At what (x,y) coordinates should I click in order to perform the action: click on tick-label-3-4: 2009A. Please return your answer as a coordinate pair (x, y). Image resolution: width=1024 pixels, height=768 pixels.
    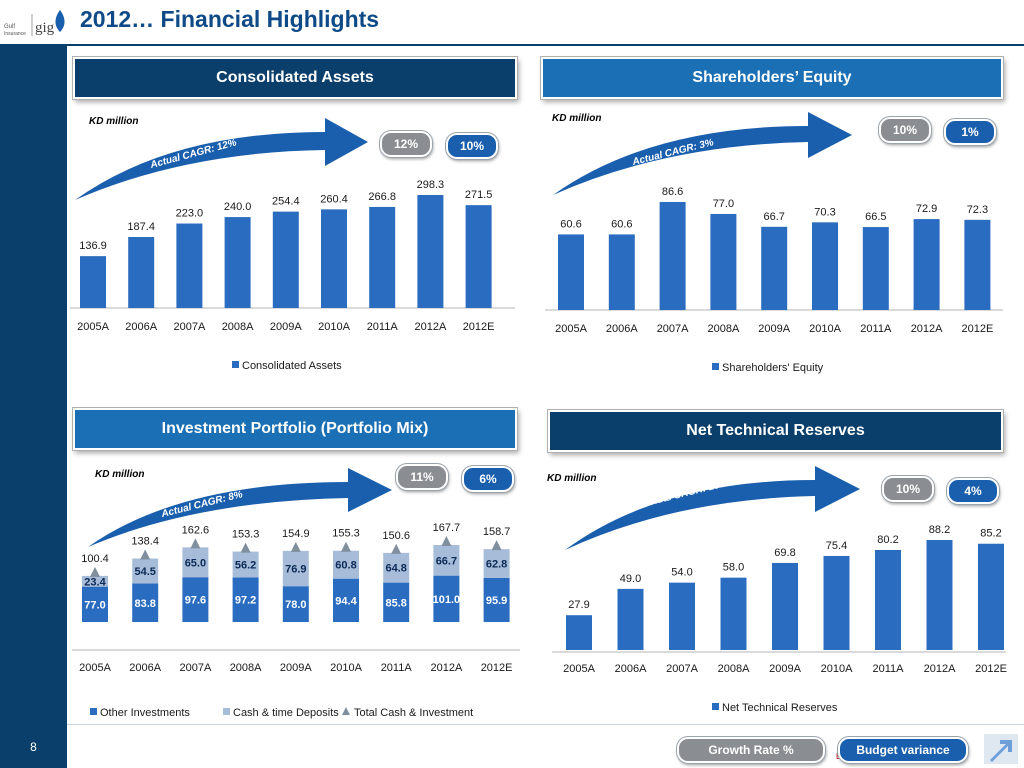
    Looking at the image, I should click on (785, 669).